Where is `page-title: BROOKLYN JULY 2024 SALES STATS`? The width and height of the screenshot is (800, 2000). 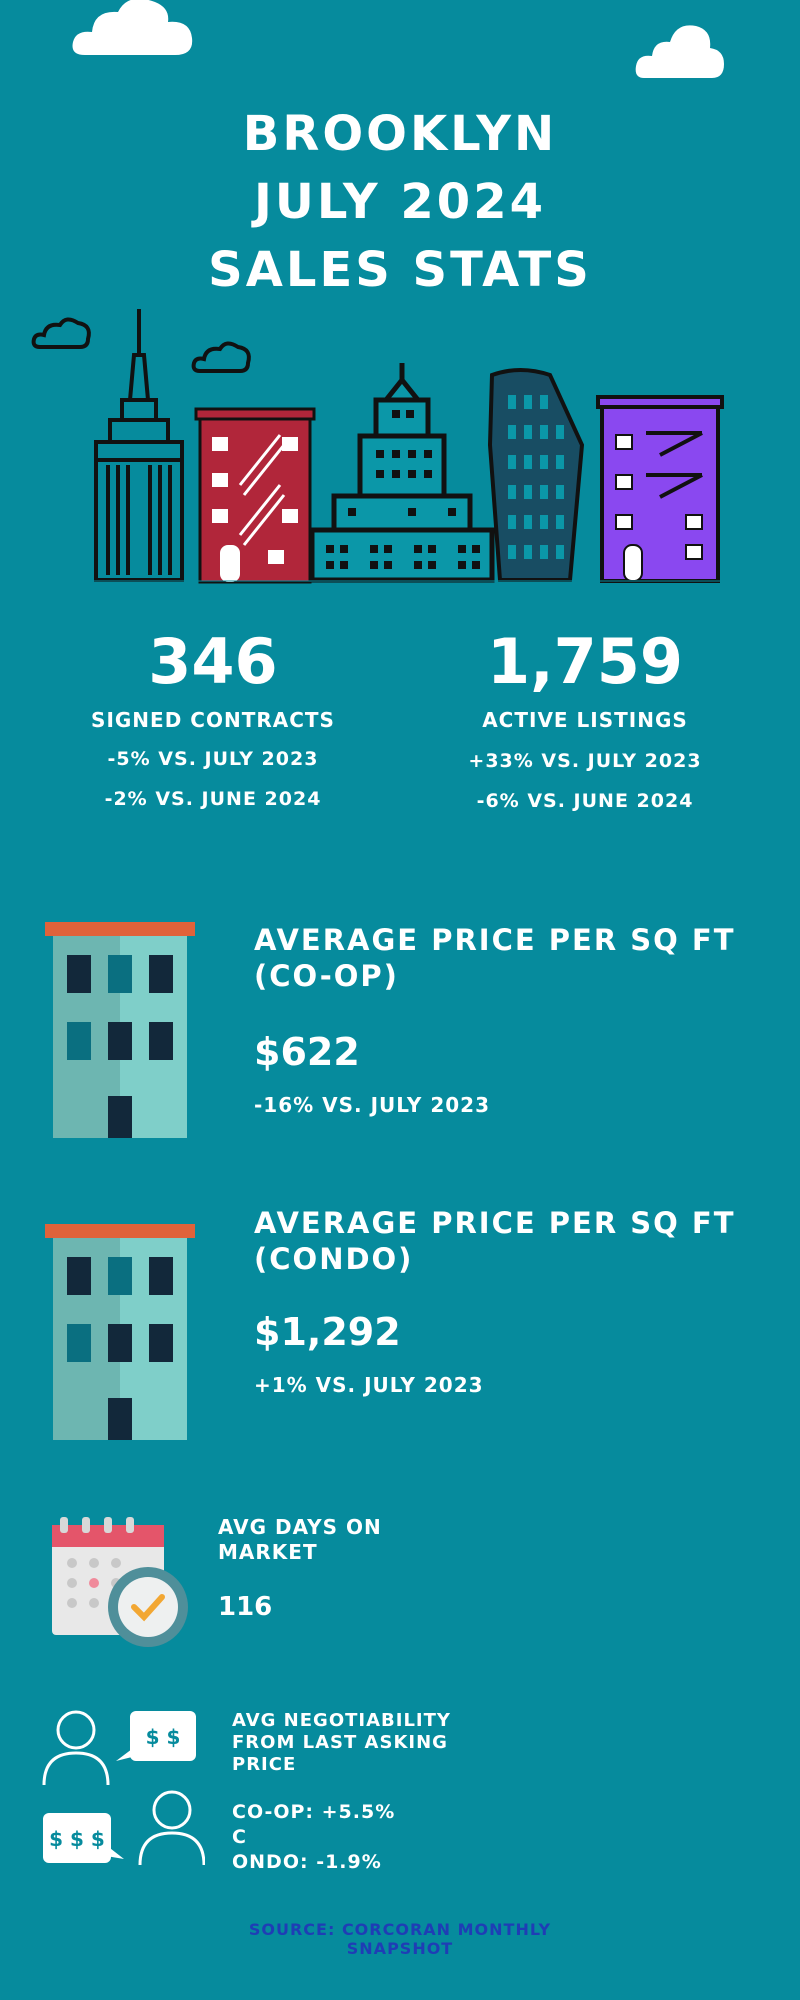 page-title: BROOKLYN JULY 2024 SALES STATS is located at coordinates (400, 202).